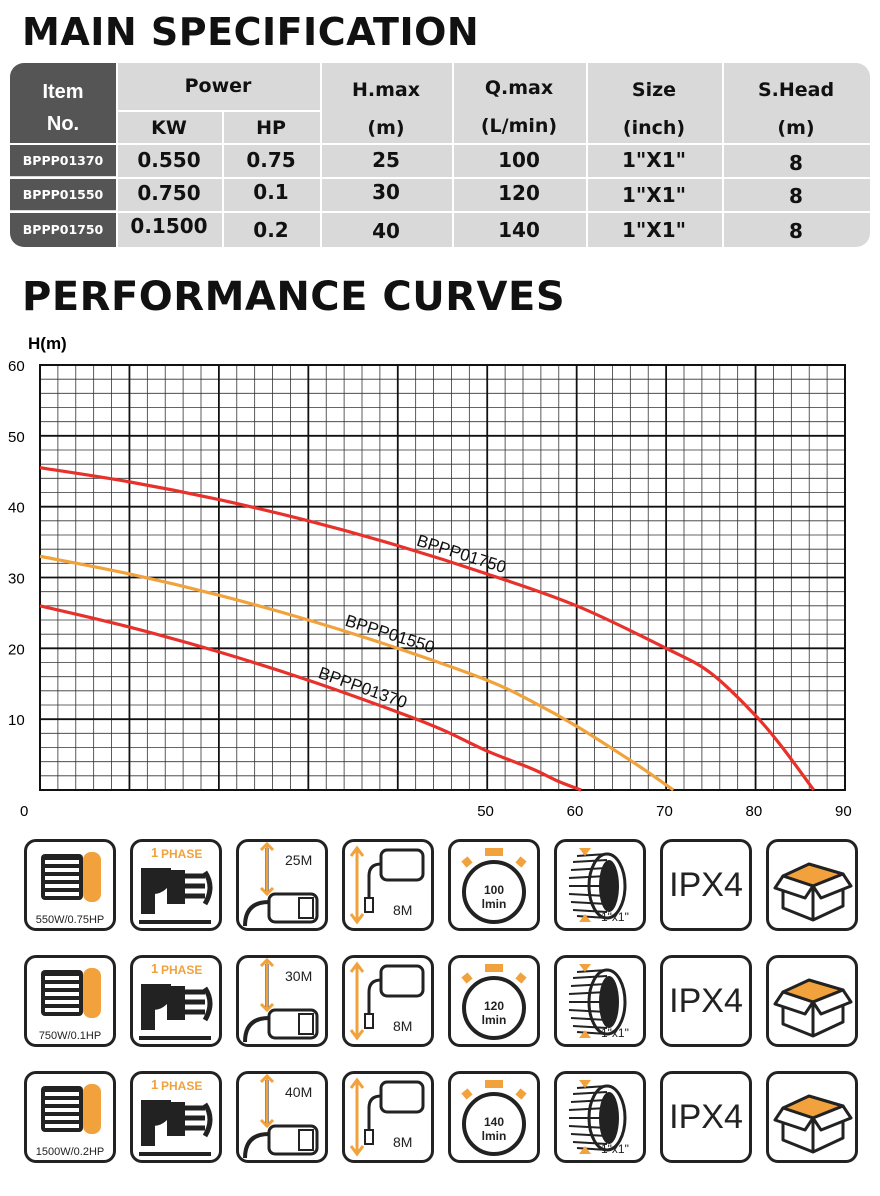 This screenshot has height=1196, width=880. Describe the element at coordinates (519, 230) in the screenshot. I see `qmax-value: 140` at that location.